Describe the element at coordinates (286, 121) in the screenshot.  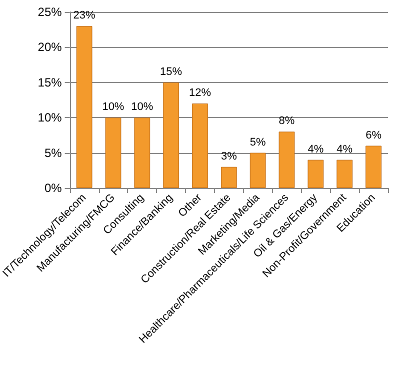
I see `data-label: 8%` at that location.